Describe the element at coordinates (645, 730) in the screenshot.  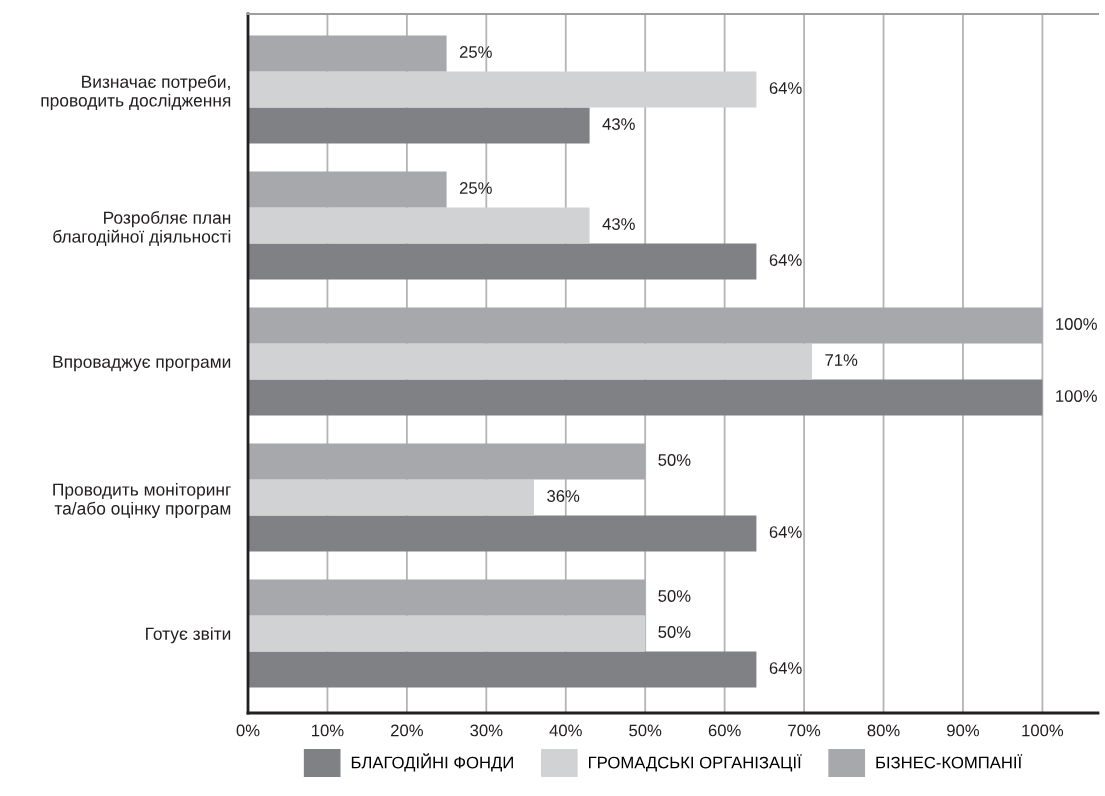
I see `x-tick-label: 50%` at that location.